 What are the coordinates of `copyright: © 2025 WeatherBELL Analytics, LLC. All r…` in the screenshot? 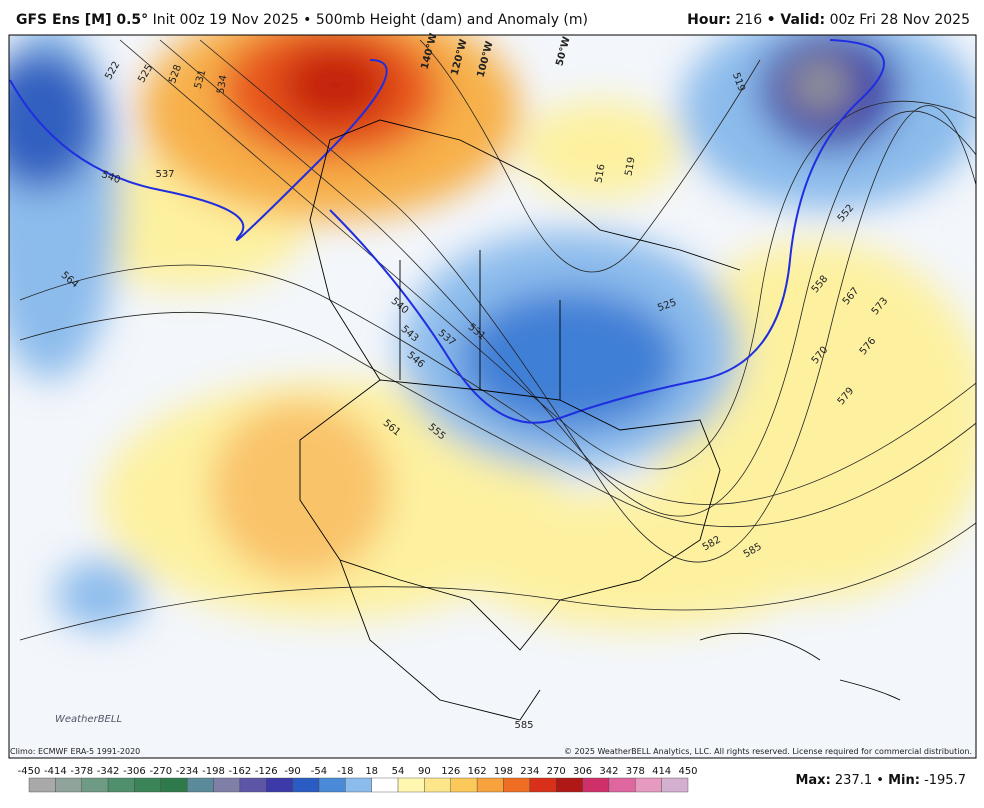 It's located at (768, 751).